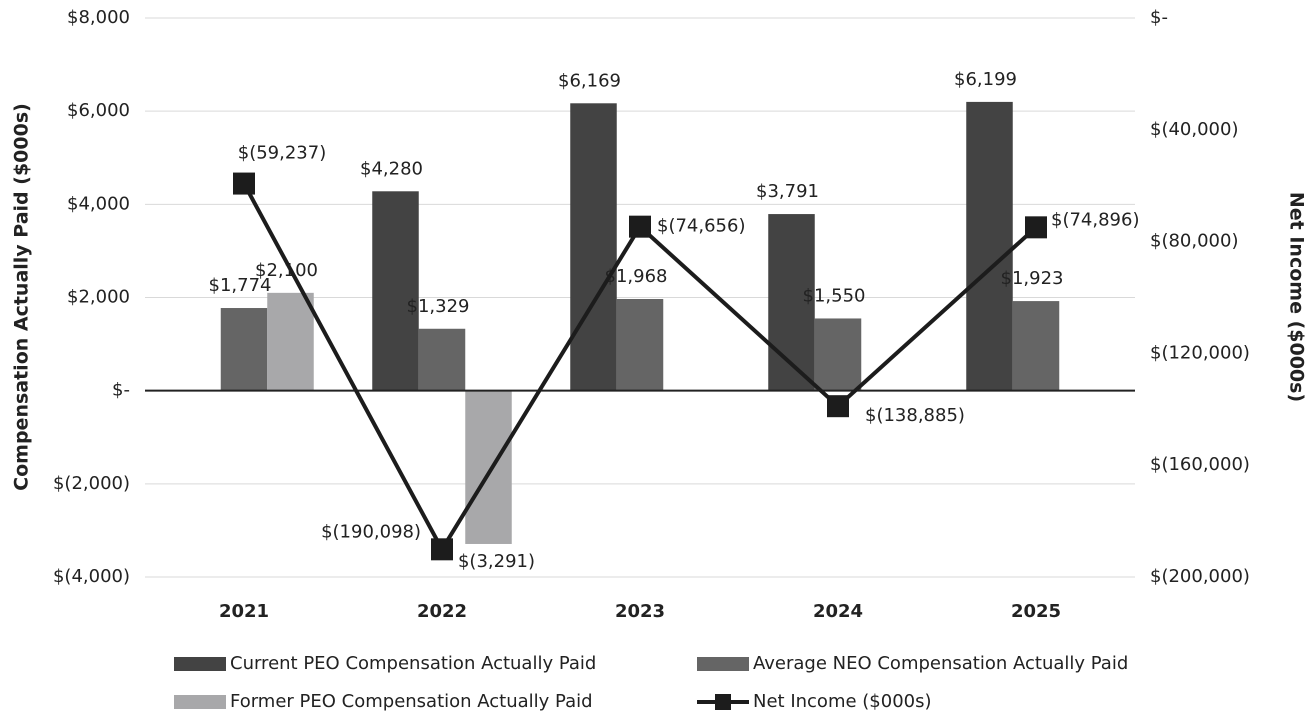  I want to click on y2-axis-label: Net Income ($000s), so click(1297, 297).